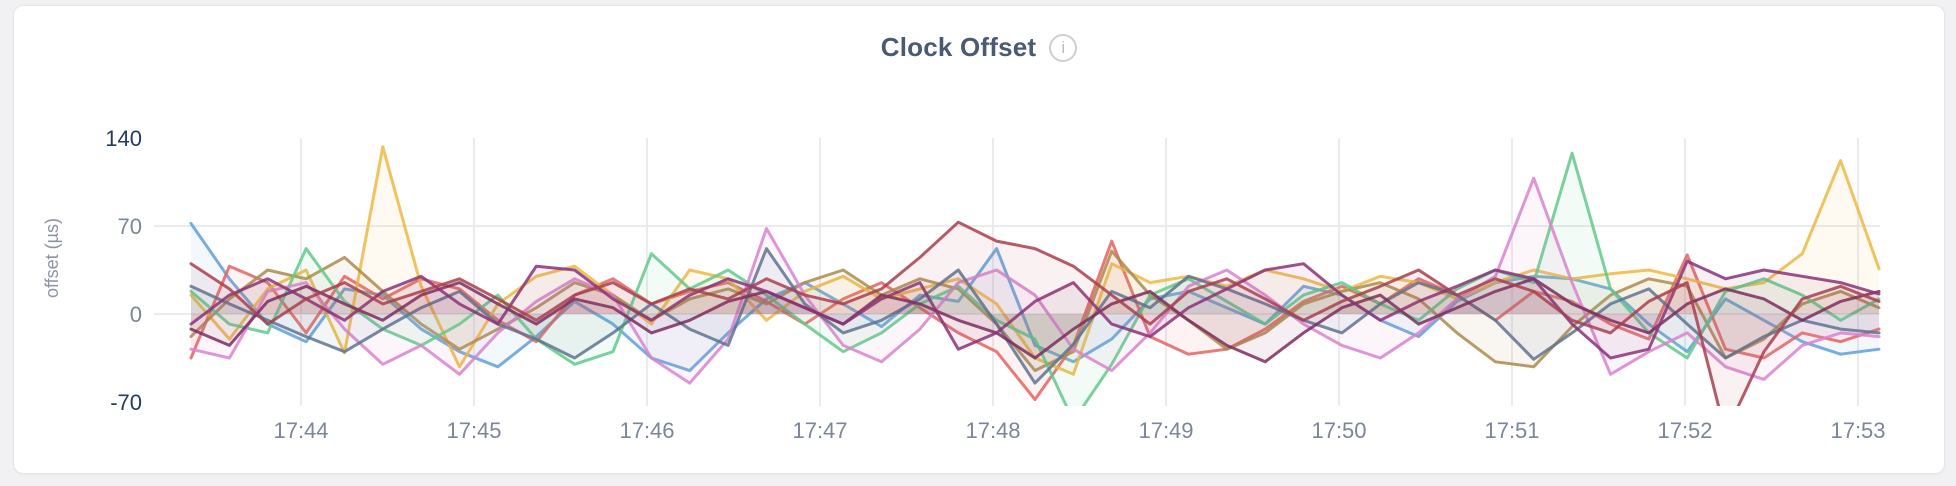  I want to click on x-tick-label: 17:48, so click(992, 430).